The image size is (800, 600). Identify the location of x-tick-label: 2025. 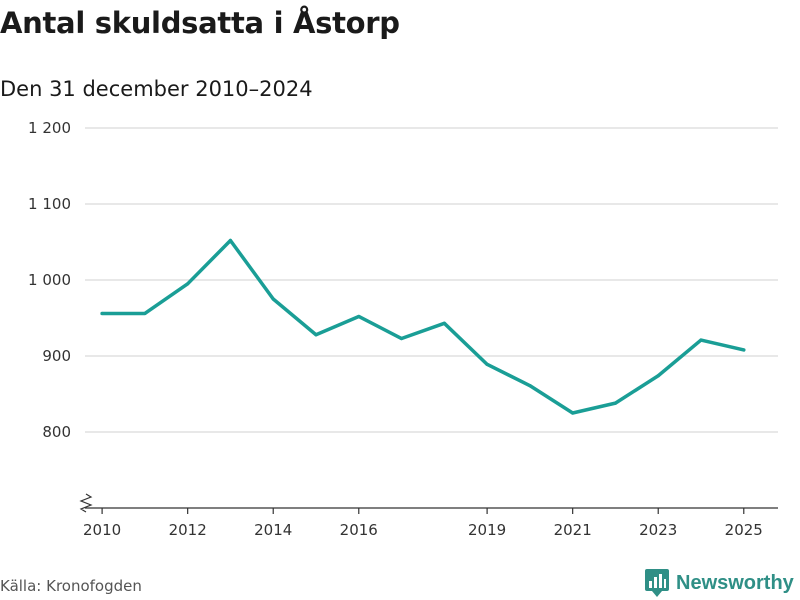
(744, 530).